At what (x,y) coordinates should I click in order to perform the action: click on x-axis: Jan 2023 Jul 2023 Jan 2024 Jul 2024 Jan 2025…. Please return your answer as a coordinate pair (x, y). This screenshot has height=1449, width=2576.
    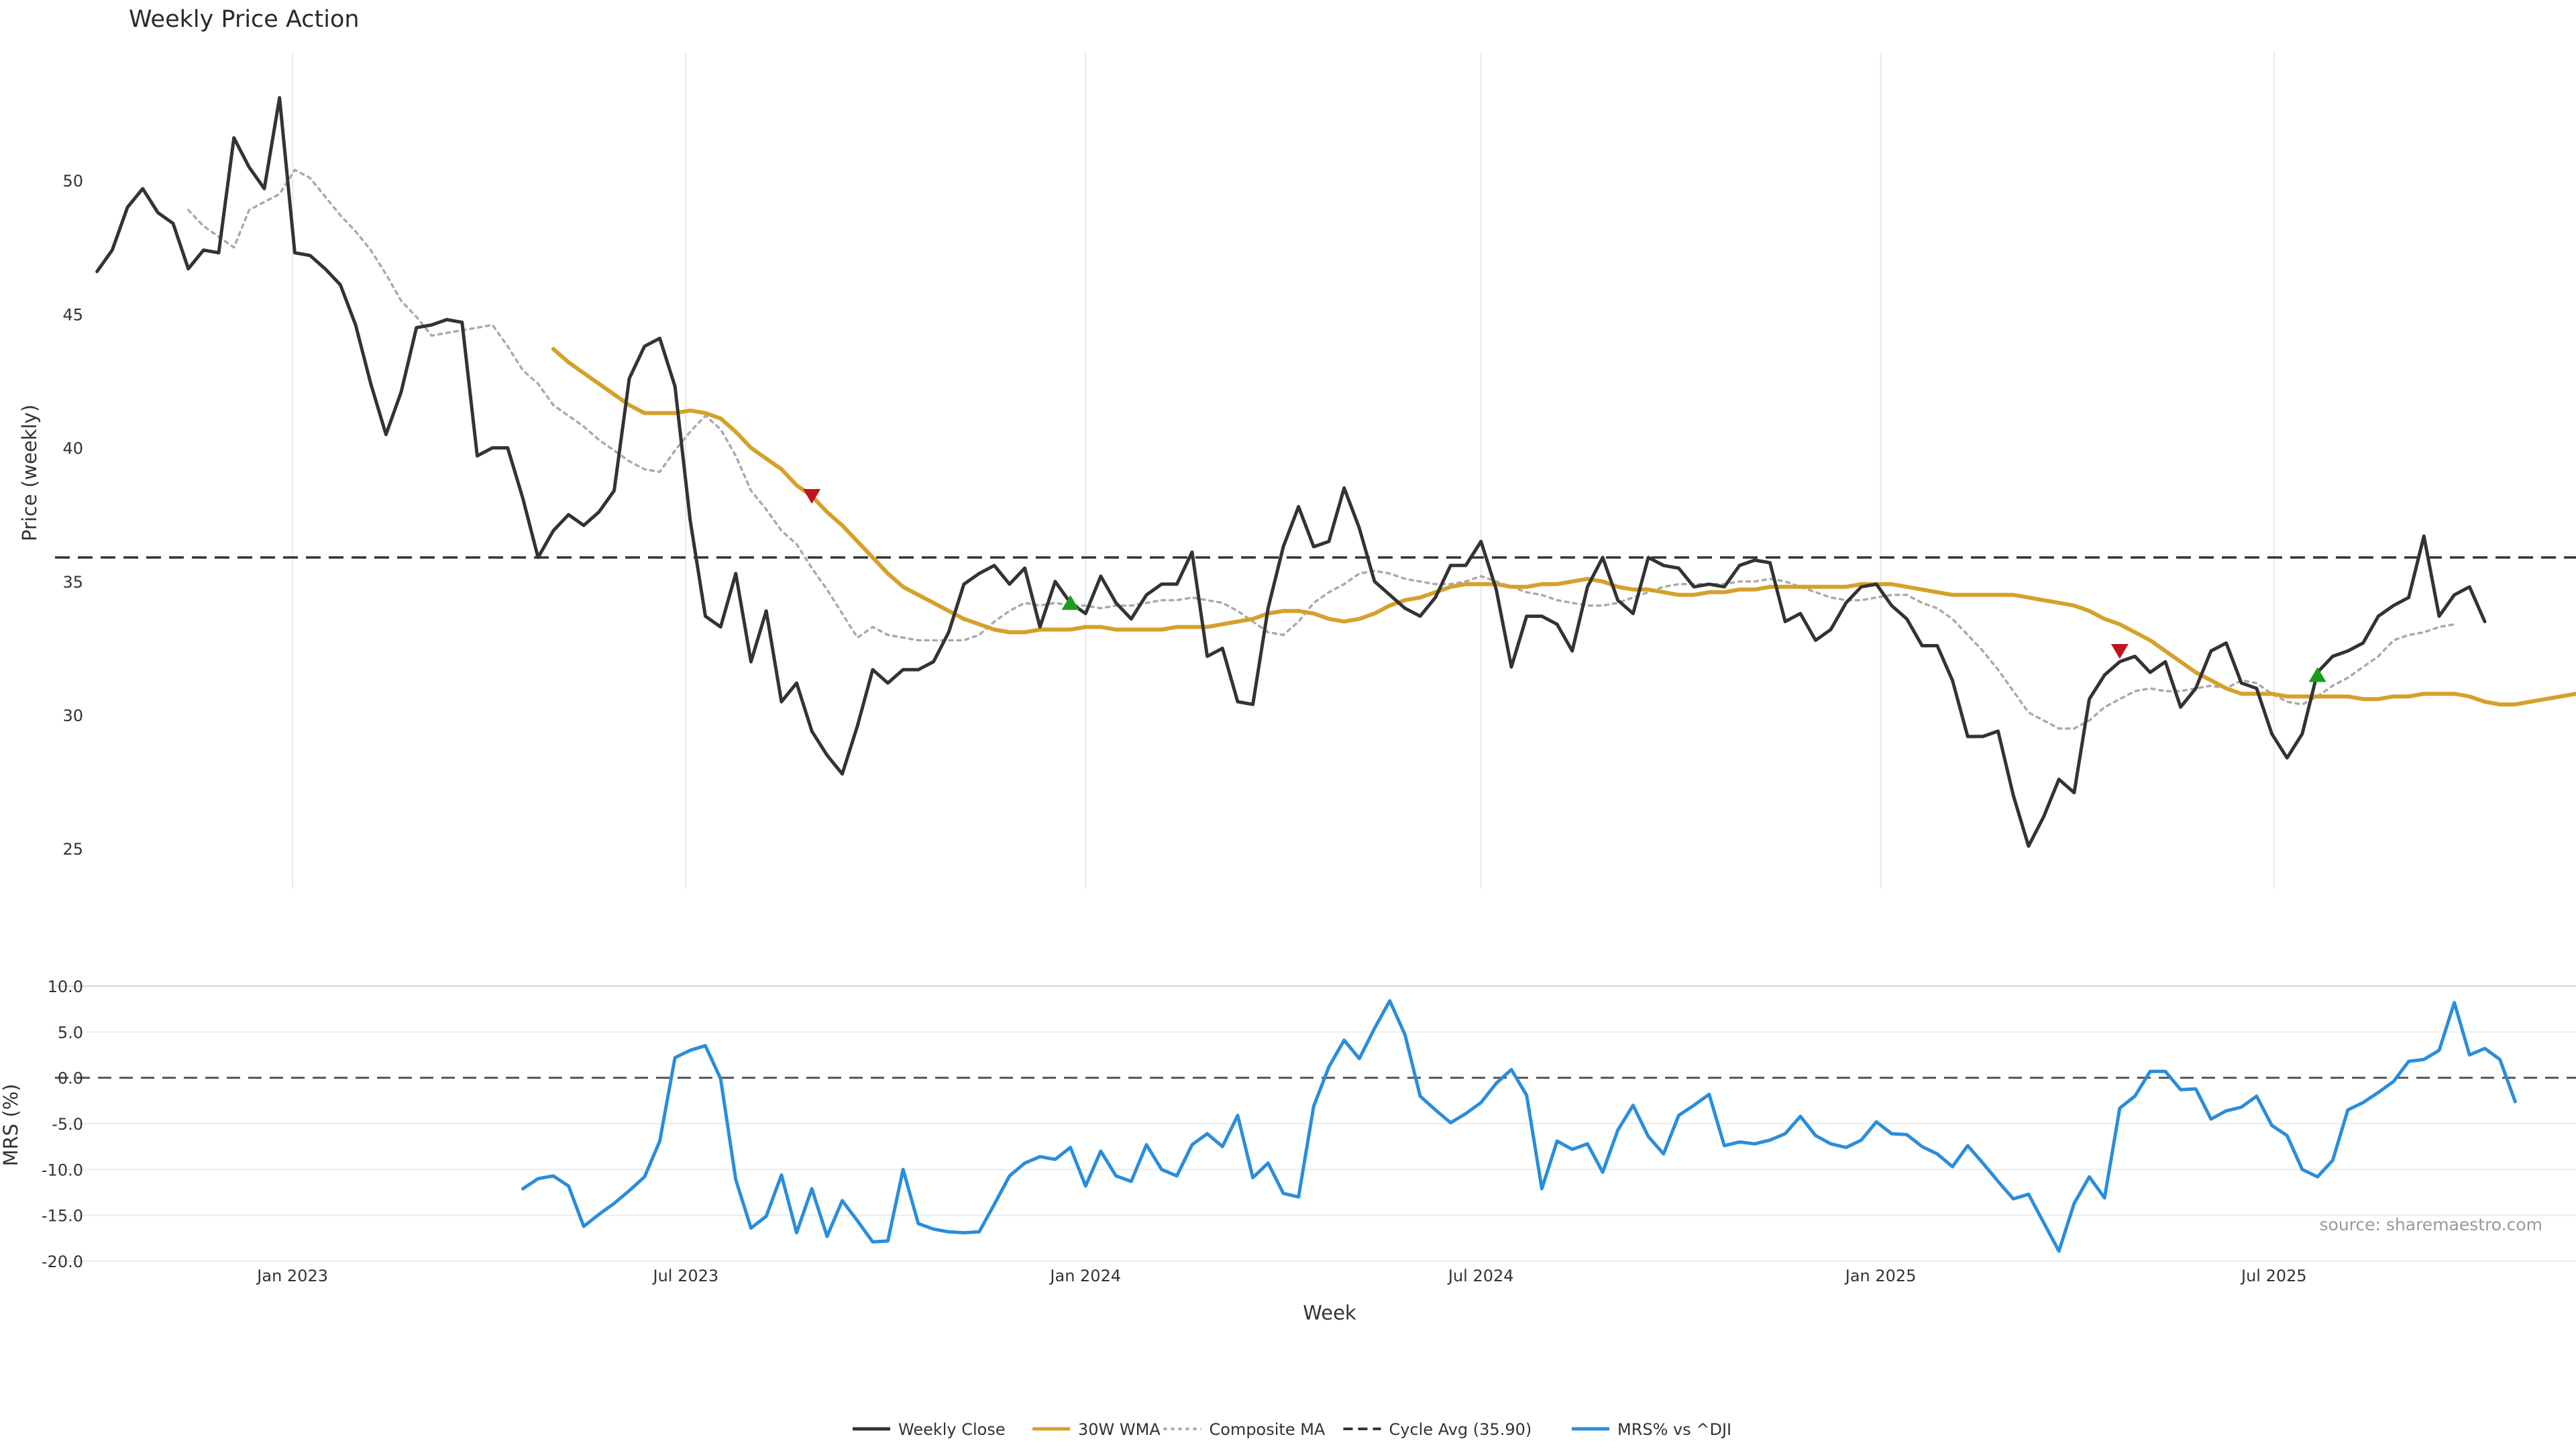
    Looking at the image, I should click on (1281, 1276).